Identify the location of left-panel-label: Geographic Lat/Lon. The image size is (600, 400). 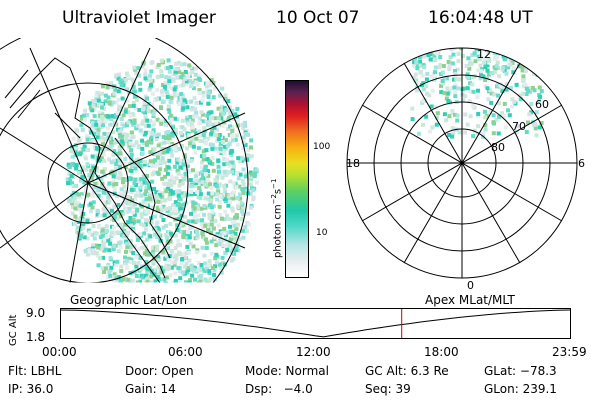
(129, 300).